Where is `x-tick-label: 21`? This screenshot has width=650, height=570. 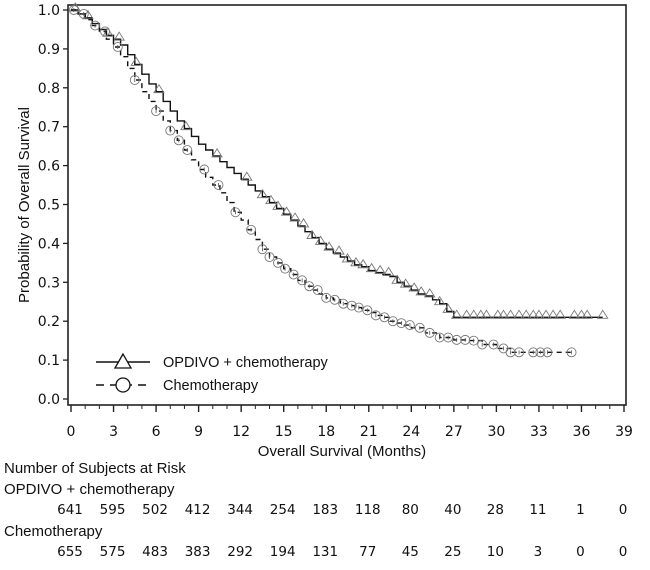
x-tick-label: 21 is located at coordinates (369, 432).